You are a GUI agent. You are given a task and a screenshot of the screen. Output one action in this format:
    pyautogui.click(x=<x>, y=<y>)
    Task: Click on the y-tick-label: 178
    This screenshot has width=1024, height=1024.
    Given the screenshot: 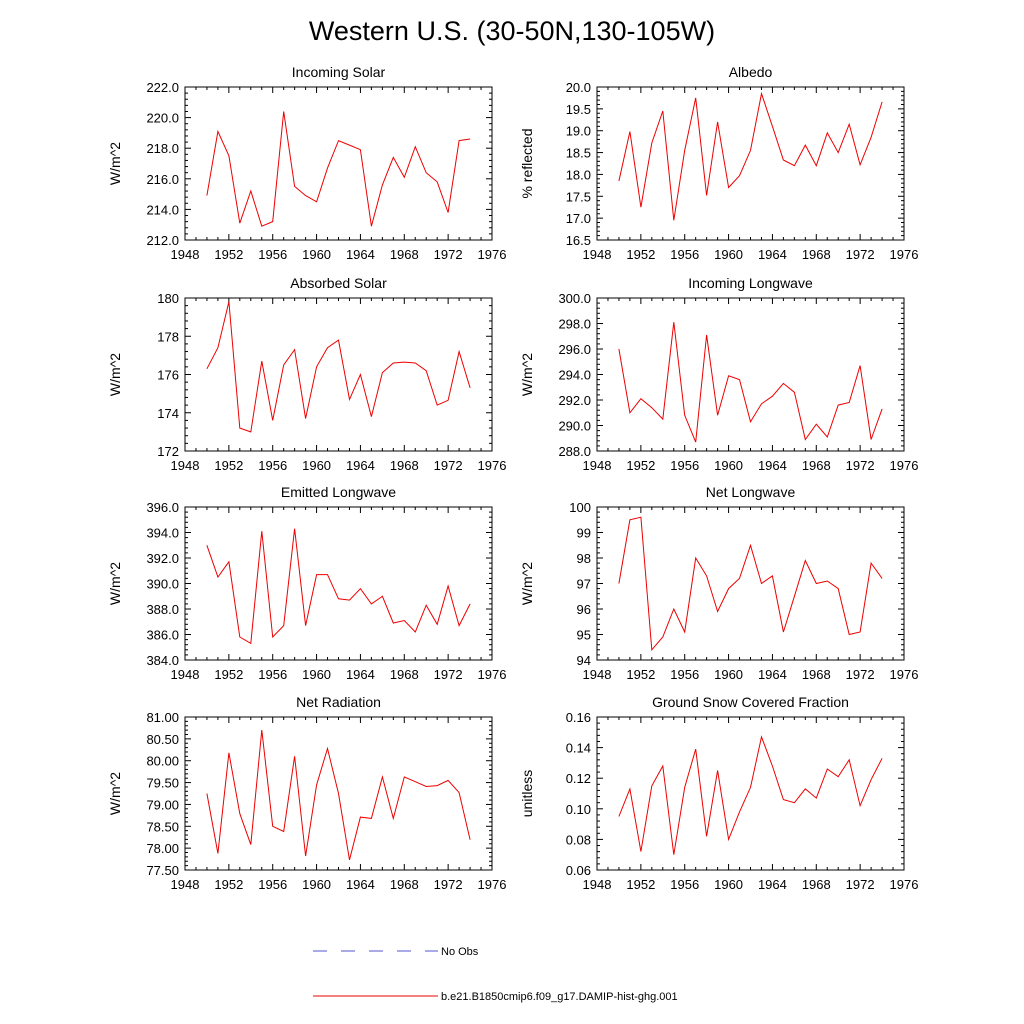 What is the action you would take?
    pyautogui.click(x=168, y=336)
    